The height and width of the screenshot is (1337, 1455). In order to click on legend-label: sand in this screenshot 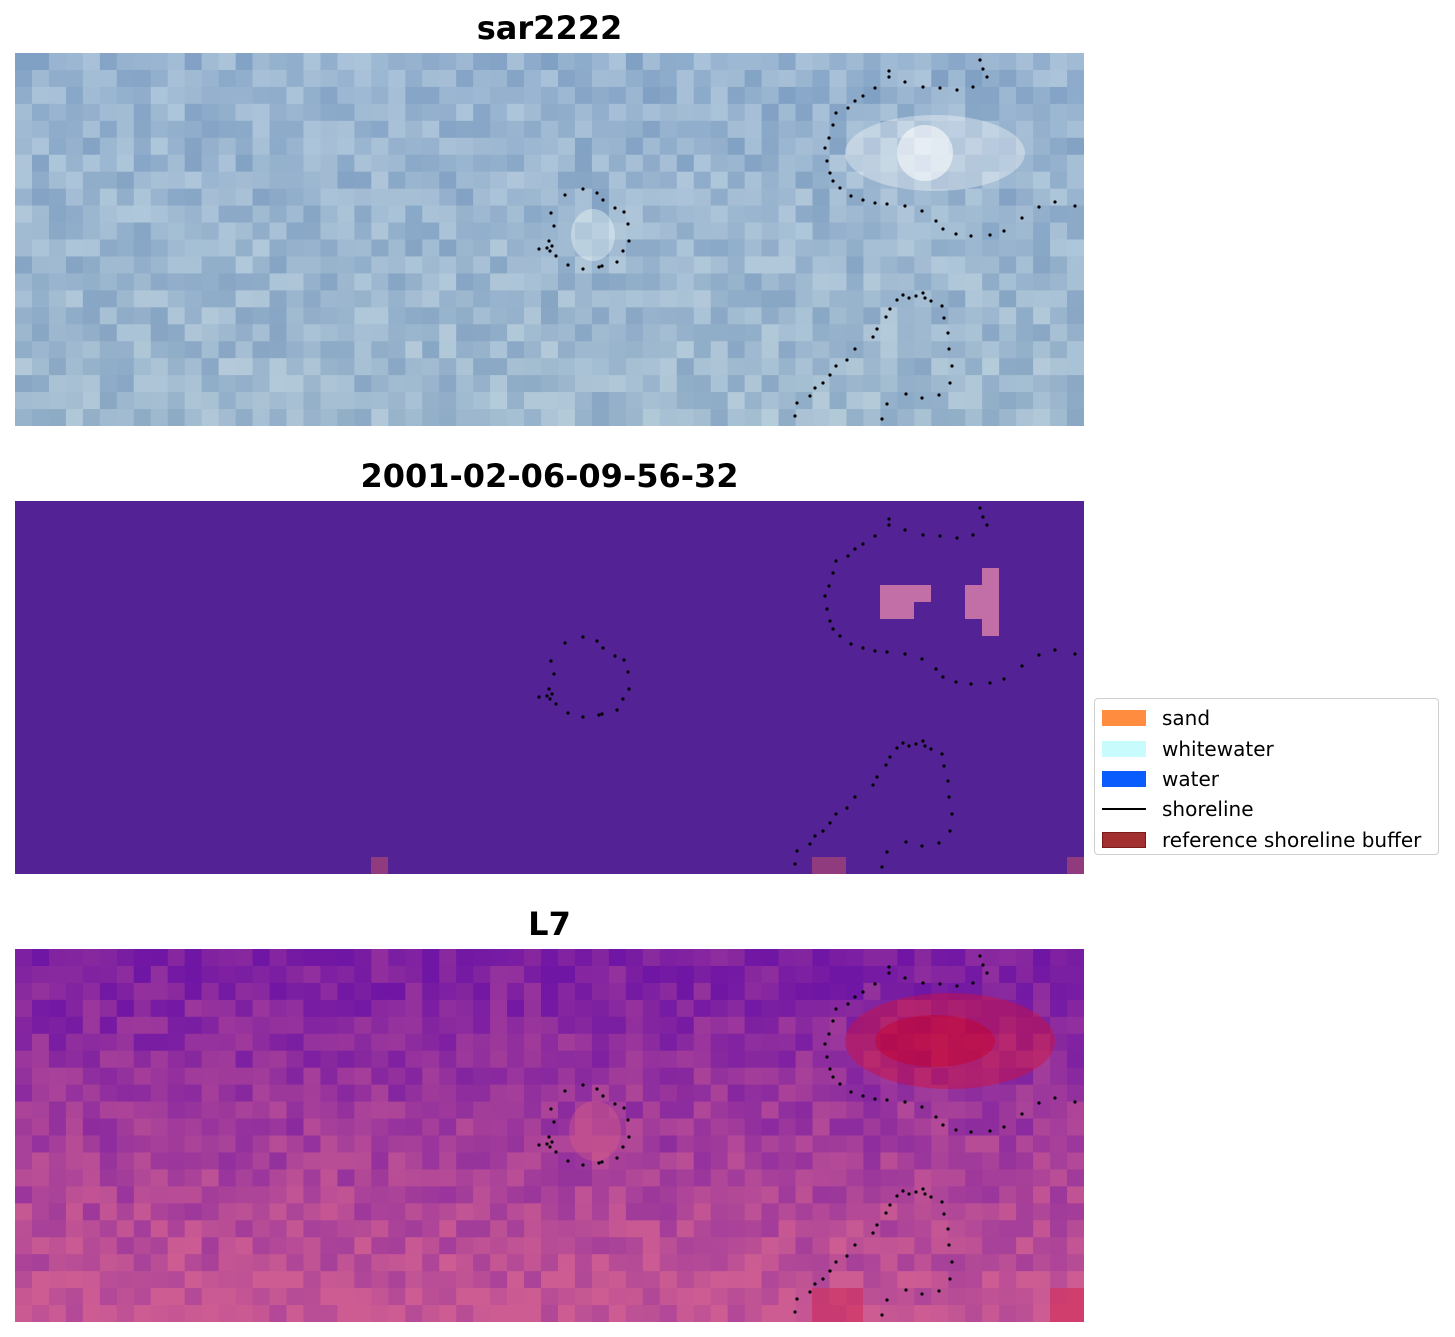, I will do `click(1186, 718)`.